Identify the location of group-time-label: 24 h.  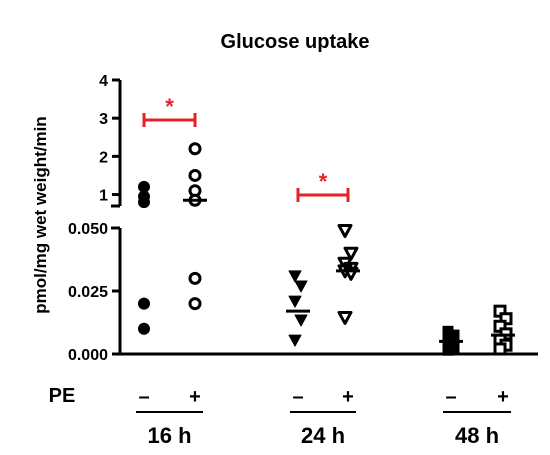
(323, 435).